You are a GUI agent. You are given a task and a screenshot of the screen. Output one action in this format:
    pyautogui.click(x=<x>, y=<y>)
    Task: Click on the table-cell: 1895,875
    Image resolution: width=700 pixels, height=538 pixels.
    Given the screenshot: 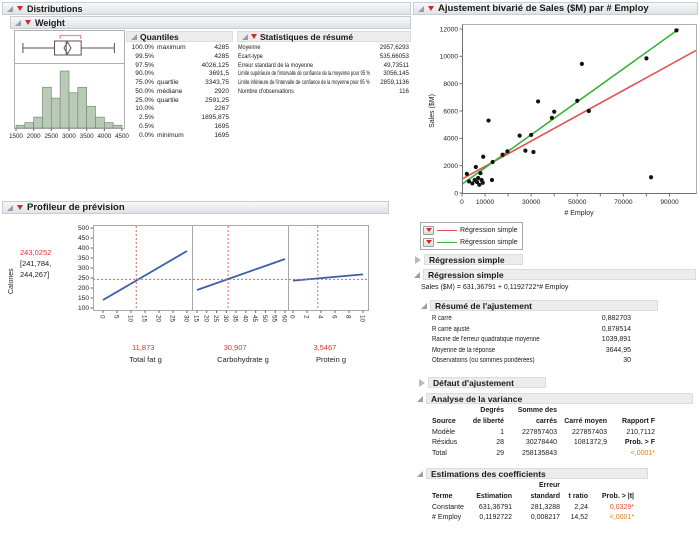 What is the action you would take?
    pyautogui.click(x=215, y=117)
    